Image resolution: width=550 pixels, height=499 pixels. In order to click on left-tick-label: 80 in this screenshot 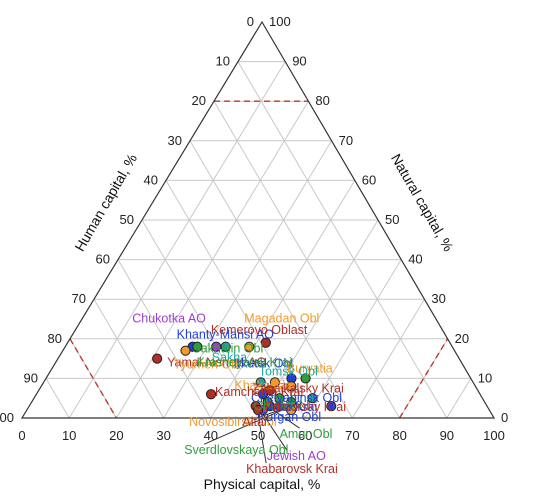, I will do `click(55, 338)`.